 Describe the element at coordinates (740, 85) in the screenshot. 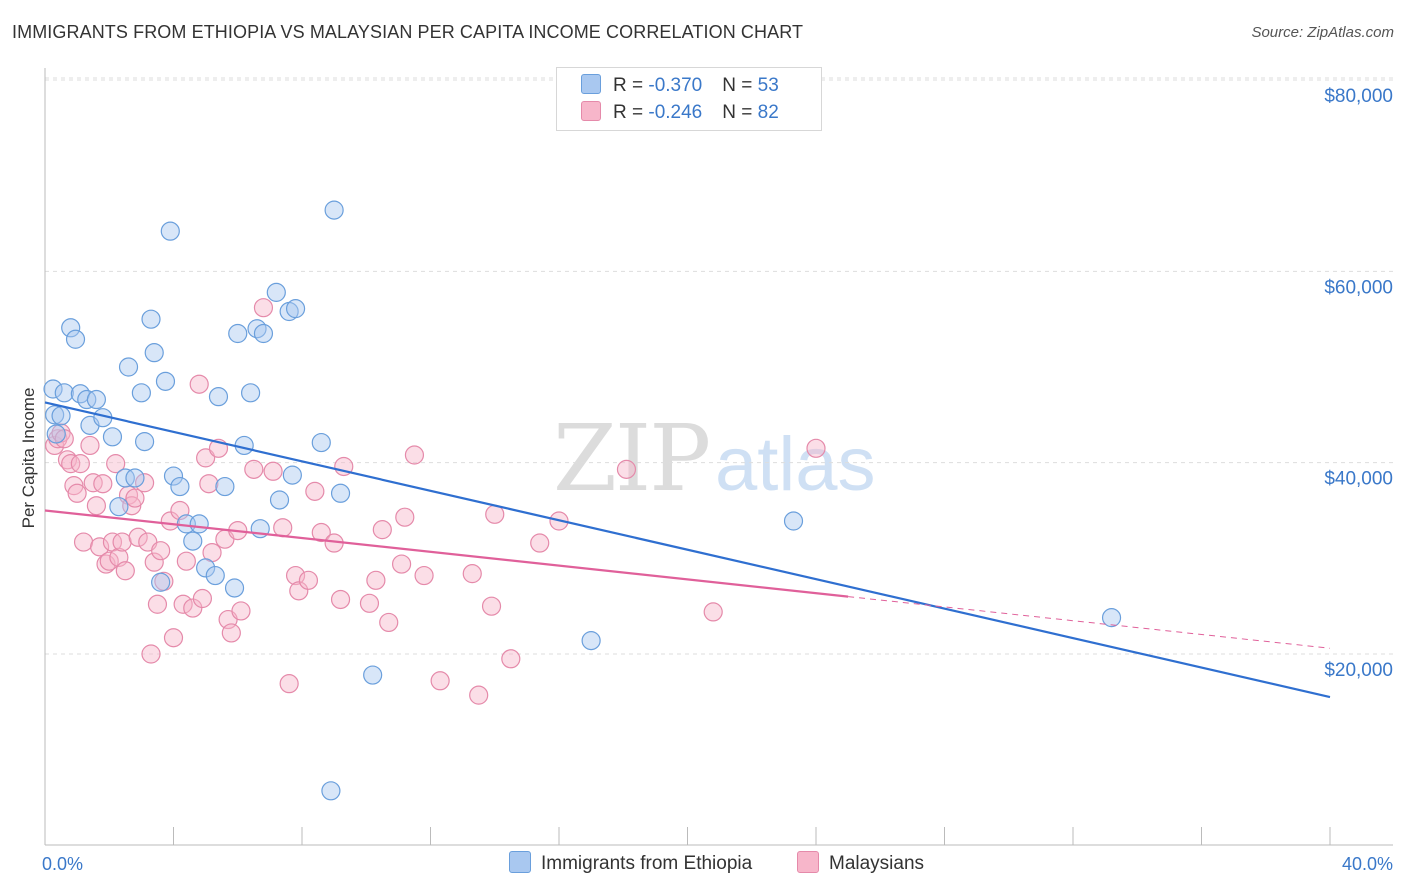

I see `legend-n-label: N =` at that location.